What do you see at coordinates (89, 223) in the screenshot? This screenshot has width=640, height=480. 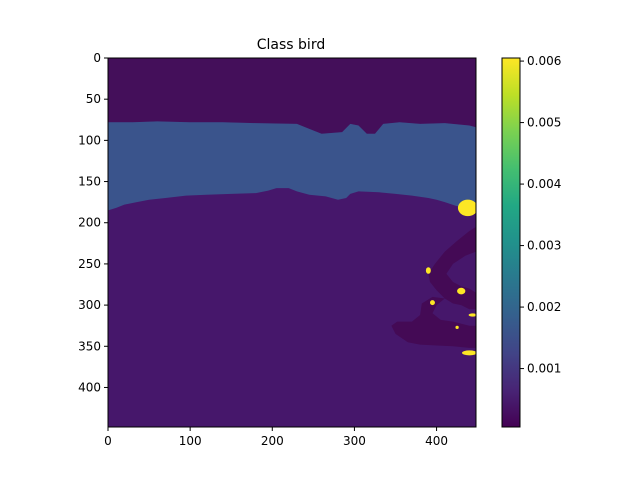 I see `y-tick-label: 200` at bounding box center [89, 223].